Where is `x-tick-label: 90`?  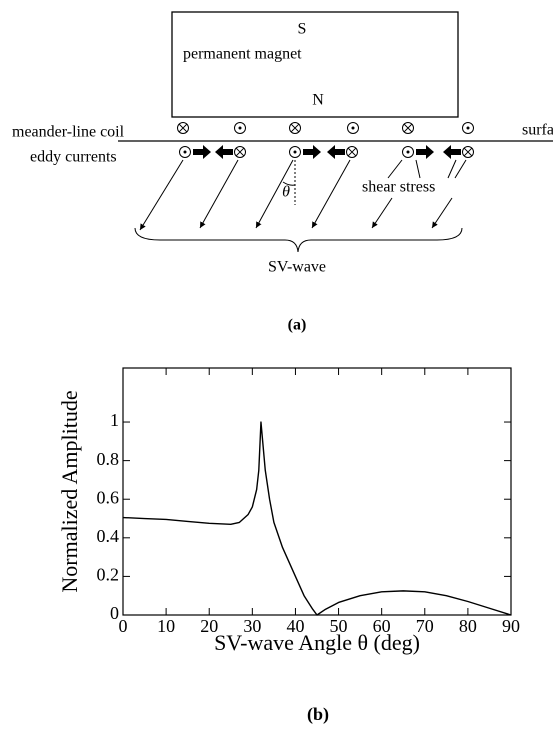 x-tick-label: 90 is located at coordinates (511, 626).